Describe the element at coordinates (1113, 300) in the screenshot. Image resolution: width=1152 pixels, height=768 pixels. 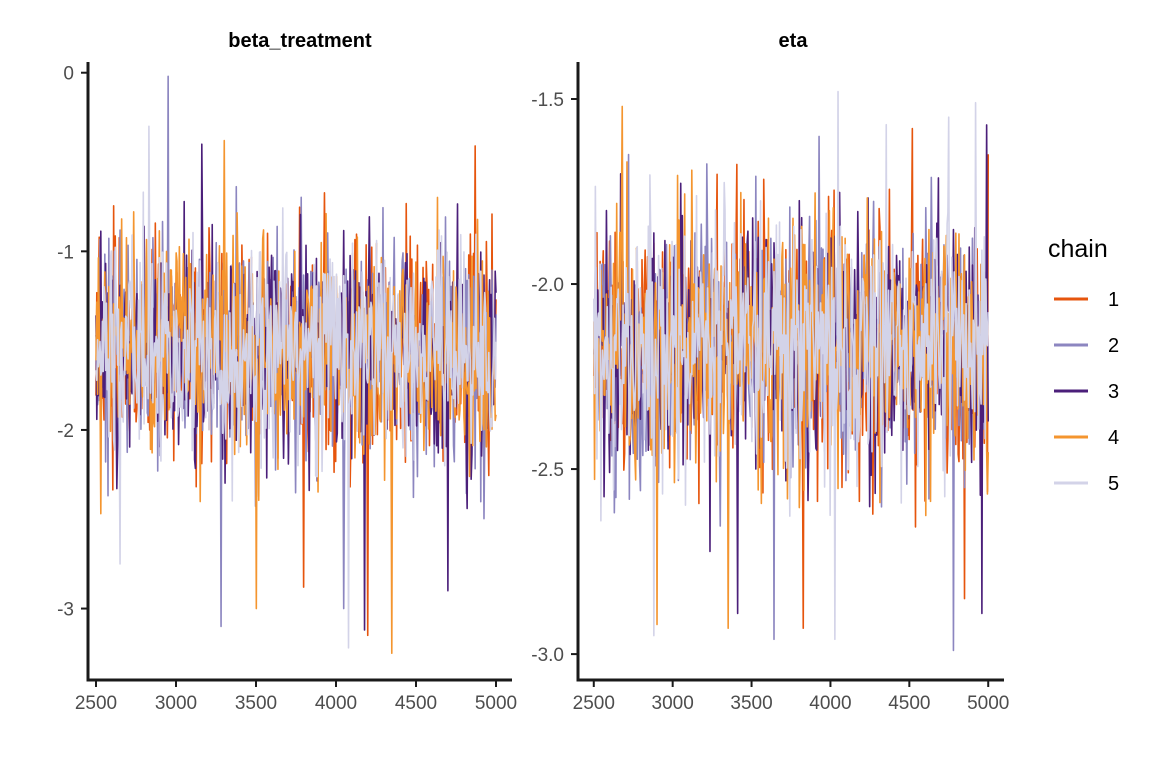
I see `legend-label-1: 1` at that location.